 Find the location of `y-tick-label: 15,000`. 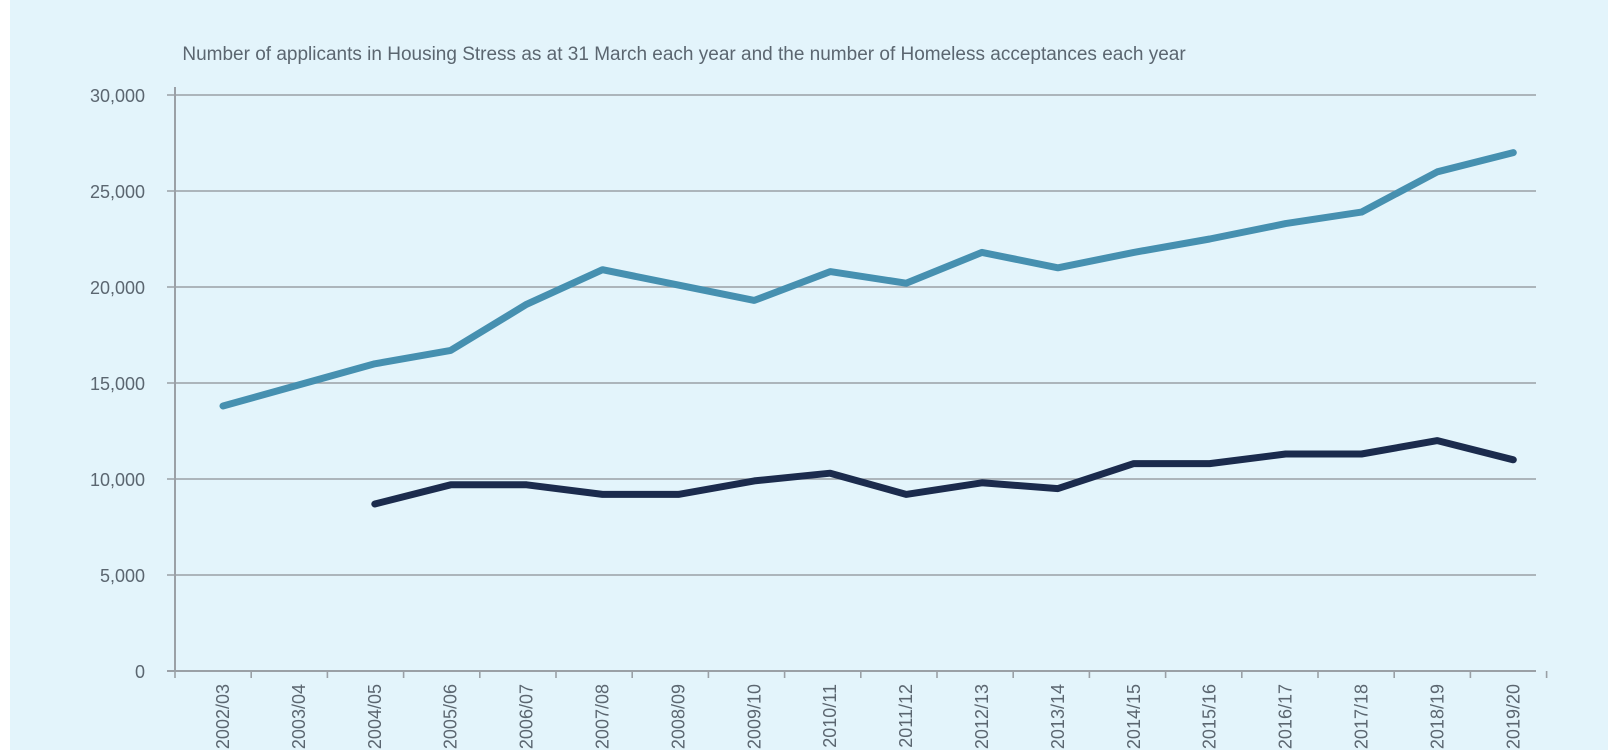

y-tick-label: 15,000 is located at coordinates (117, 384).